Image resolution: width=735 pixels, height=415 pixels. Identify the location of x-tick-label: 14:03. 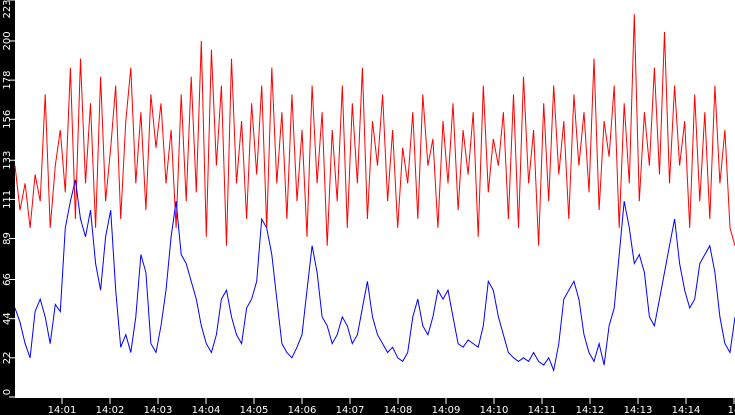
(158, 410).